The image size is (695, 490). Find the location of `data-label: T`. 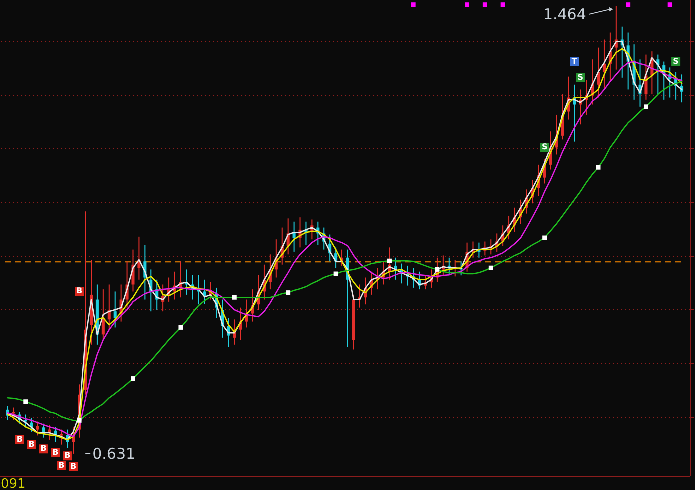

data-label: T is located at coordinates (575, 61).